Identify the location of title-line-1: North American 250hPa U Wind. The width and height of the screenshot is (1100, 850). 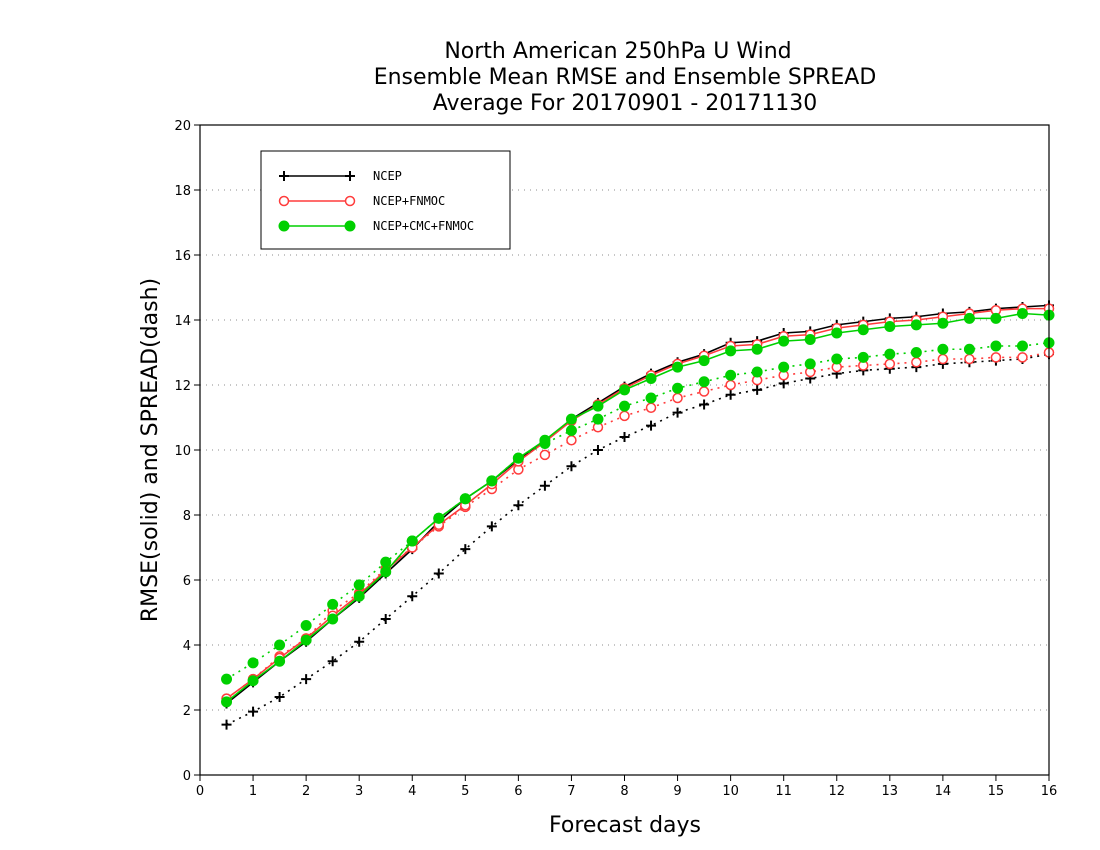
(617, 51).